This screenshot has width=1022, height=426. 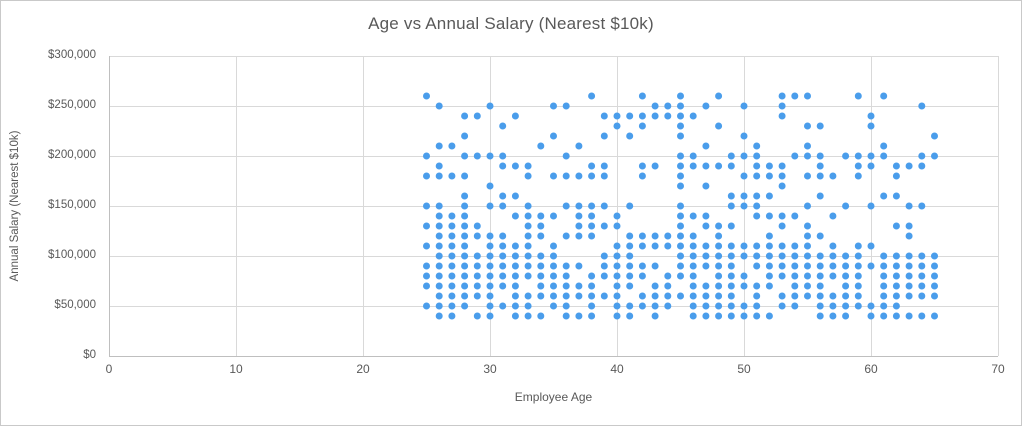 What do you see at coordinates (75, 305) in the screenshot?
I see `y-tick-label: $50,000` at bounding box center [75, 305].